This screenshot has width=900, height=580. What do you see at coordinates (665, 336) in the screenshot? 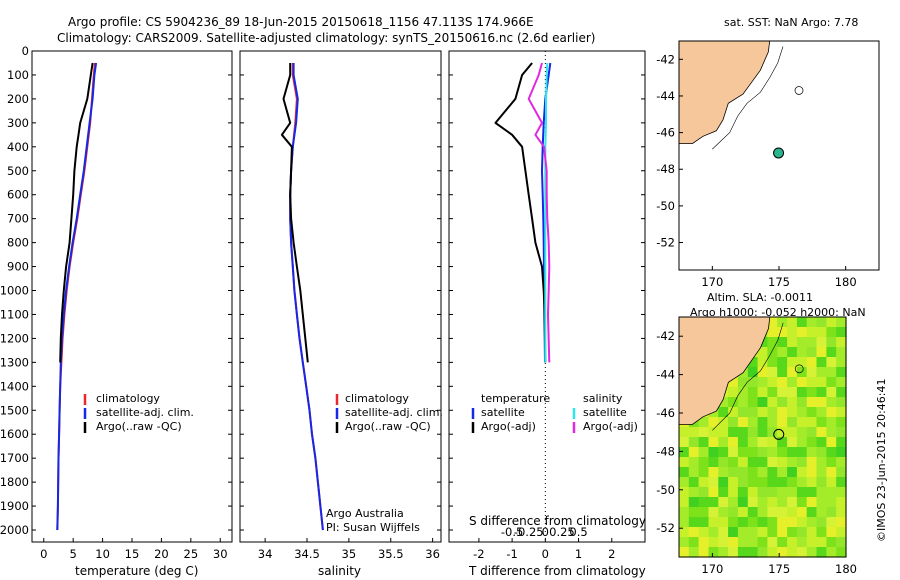
I see `map-ytick-label: -42` at bounding box center [665, 336].